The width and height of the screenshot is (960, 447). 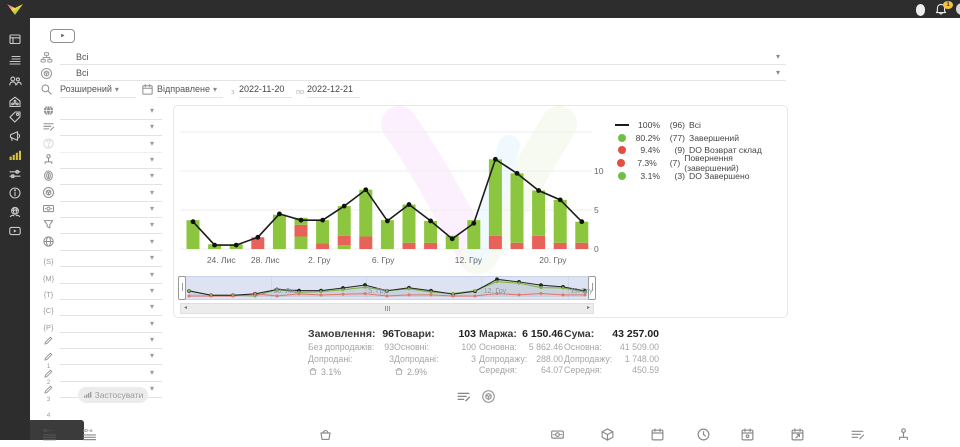 What do you see at coordinates (698, 175) in the screenshot?
I see `legend-item: 3.1% (3) DO Завершено` at bounding box center [698, 175].